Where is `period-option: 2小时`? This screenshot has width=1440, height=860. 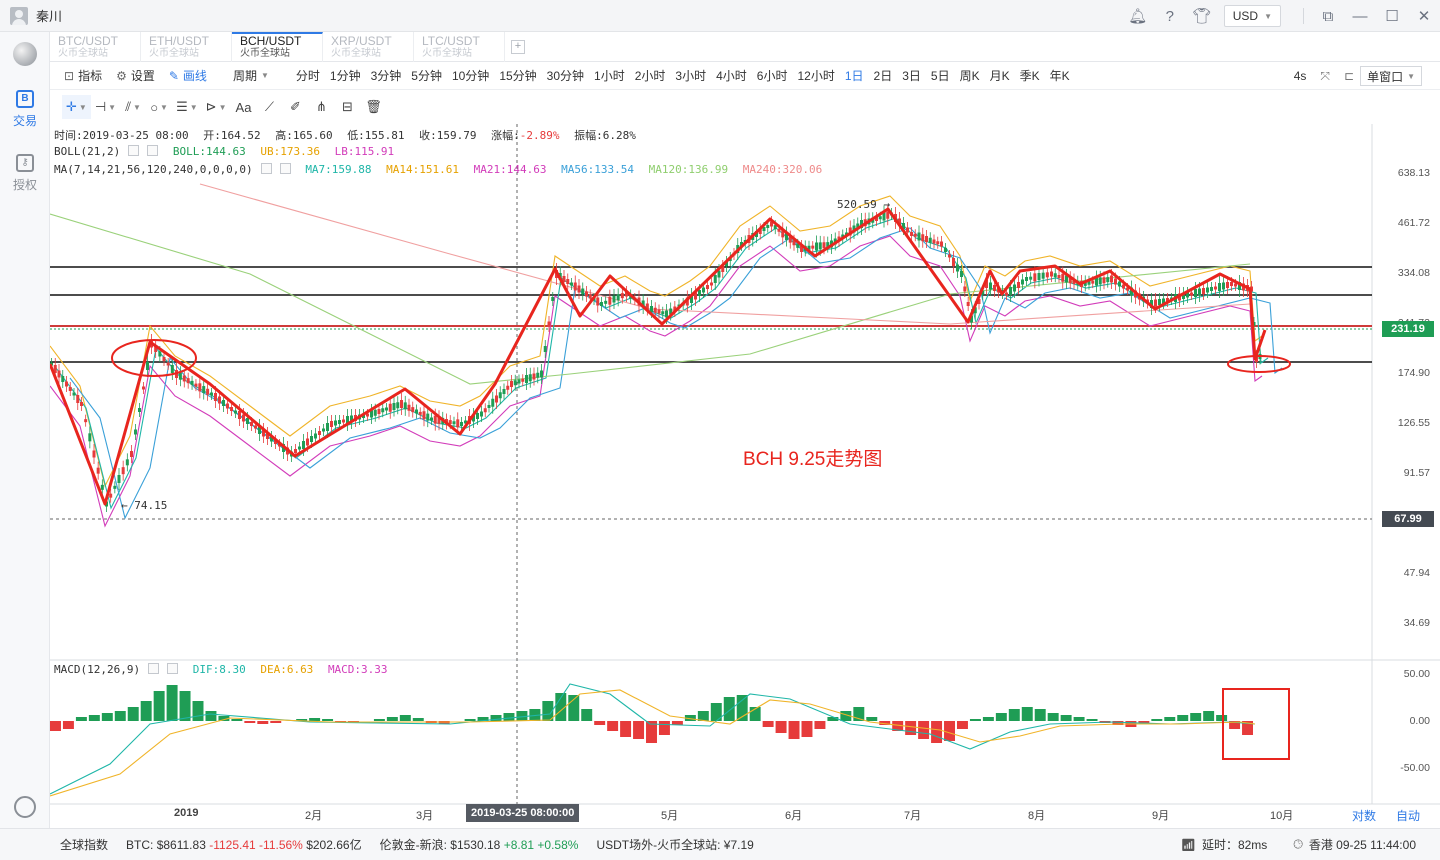
period-option: 2小时 is located at coordinates (650, 76).